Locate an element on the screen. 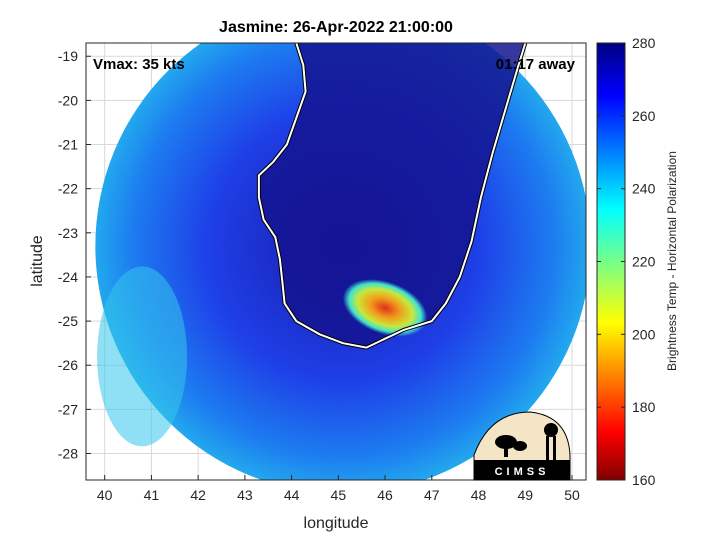 The image size is (720, 540). convection-hotspot is located at coordinates (385, 308).